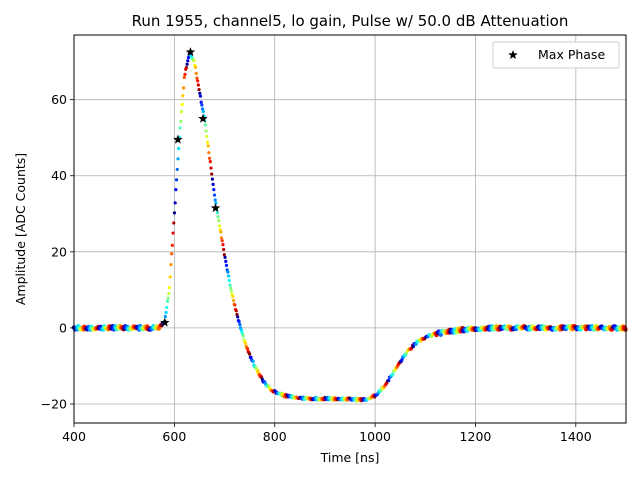 Image resolution: width=640 pixels, height=480 pixels. What do you see at coordinates (513, 55) in the screenshot?
I see `legend-star-icon` at bounding box center [513, 55].